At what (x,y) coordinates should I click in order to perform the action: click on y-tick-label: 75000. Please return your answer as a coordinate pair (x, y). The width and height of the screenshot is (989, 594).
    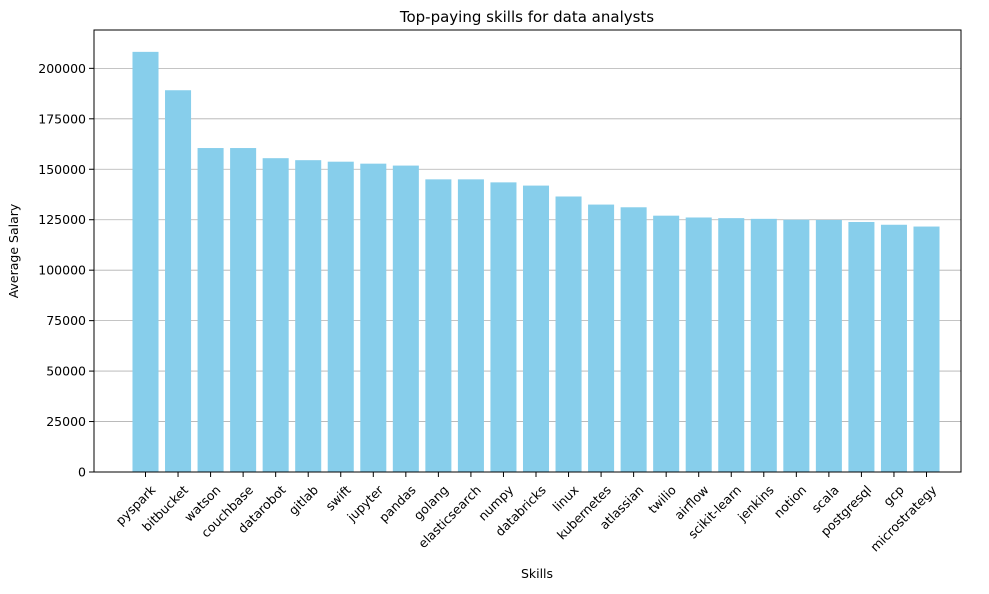
    Looking at the image, I should click on (66, 320).